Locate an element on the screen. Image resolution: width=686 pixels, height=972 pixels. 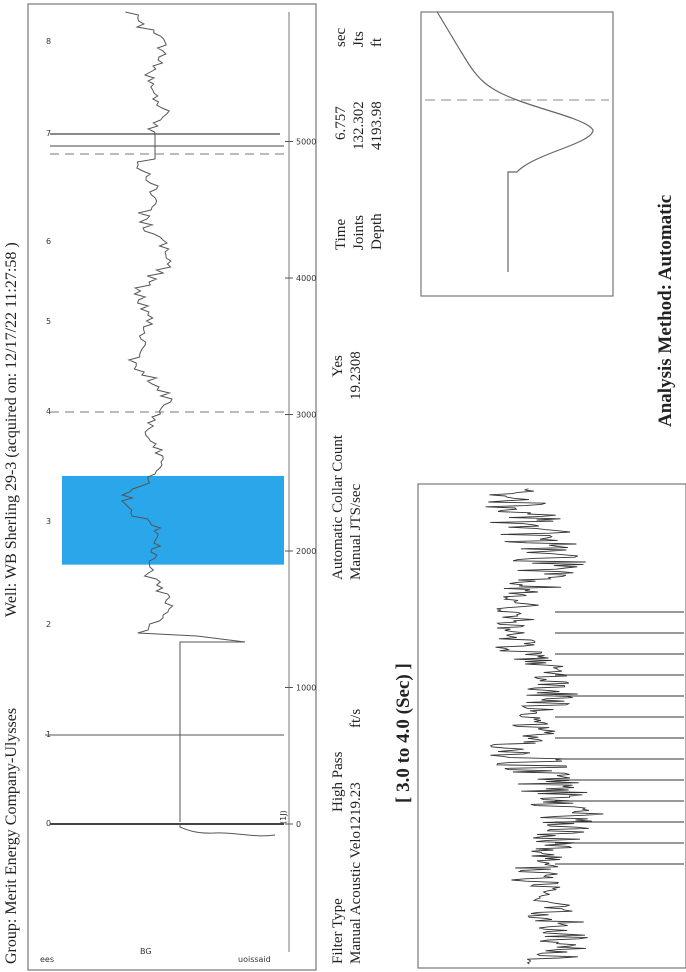
marker-number: 3 is located at coordinates (48, 521).